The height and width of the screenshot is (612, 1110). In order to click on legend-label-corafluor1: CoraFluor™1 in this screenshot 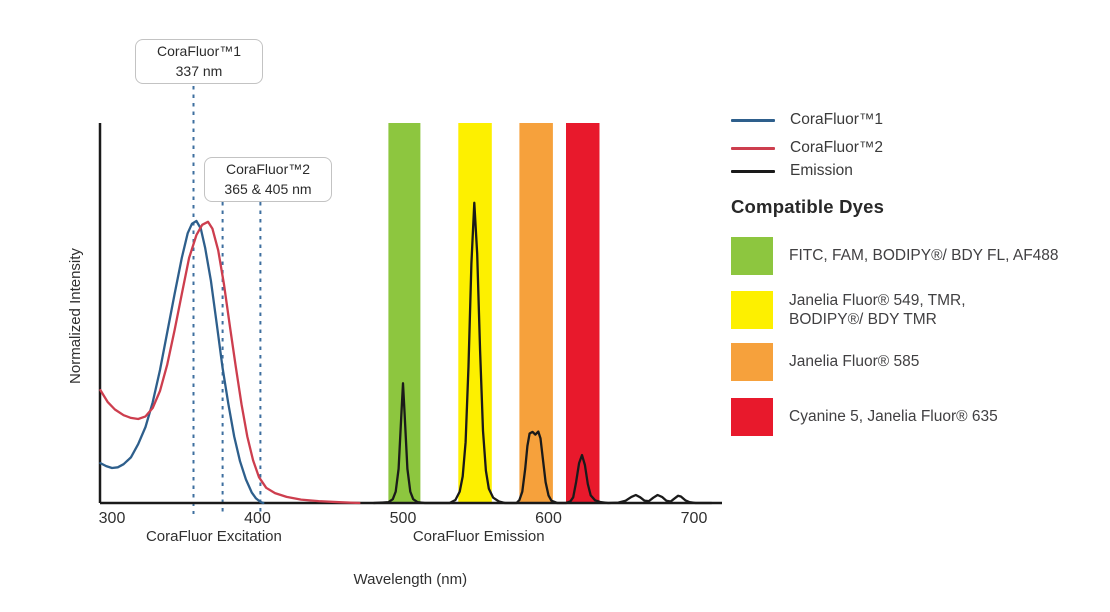, I will do `click(837, 119)`.